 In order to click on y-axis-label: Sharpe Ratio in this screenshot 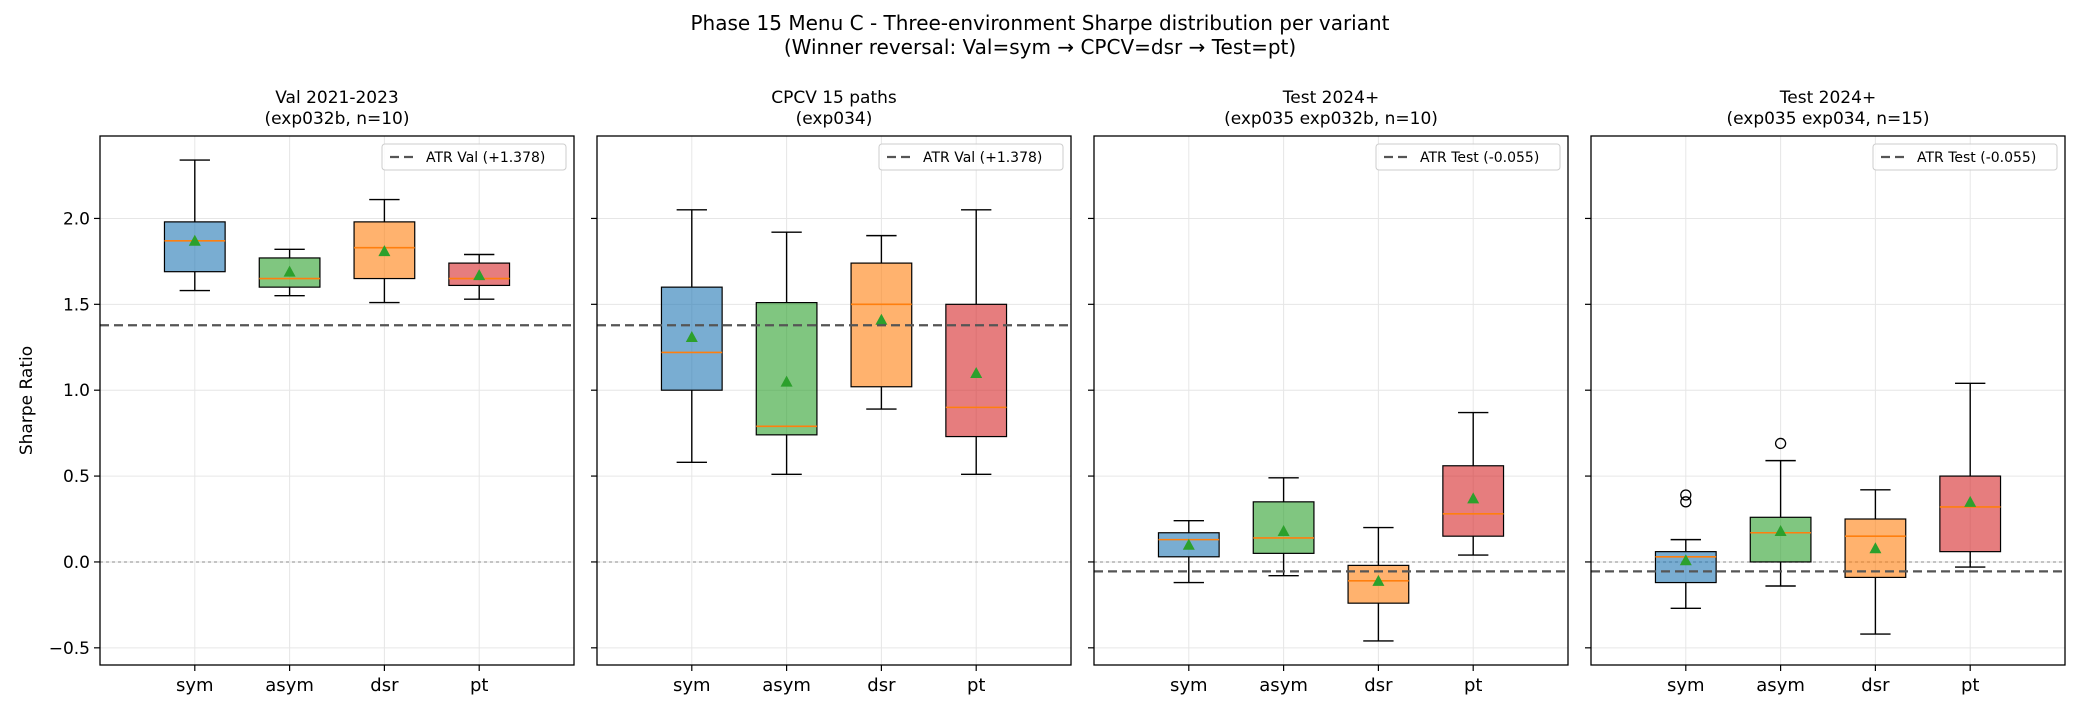, I will do `click(27, 400)`.